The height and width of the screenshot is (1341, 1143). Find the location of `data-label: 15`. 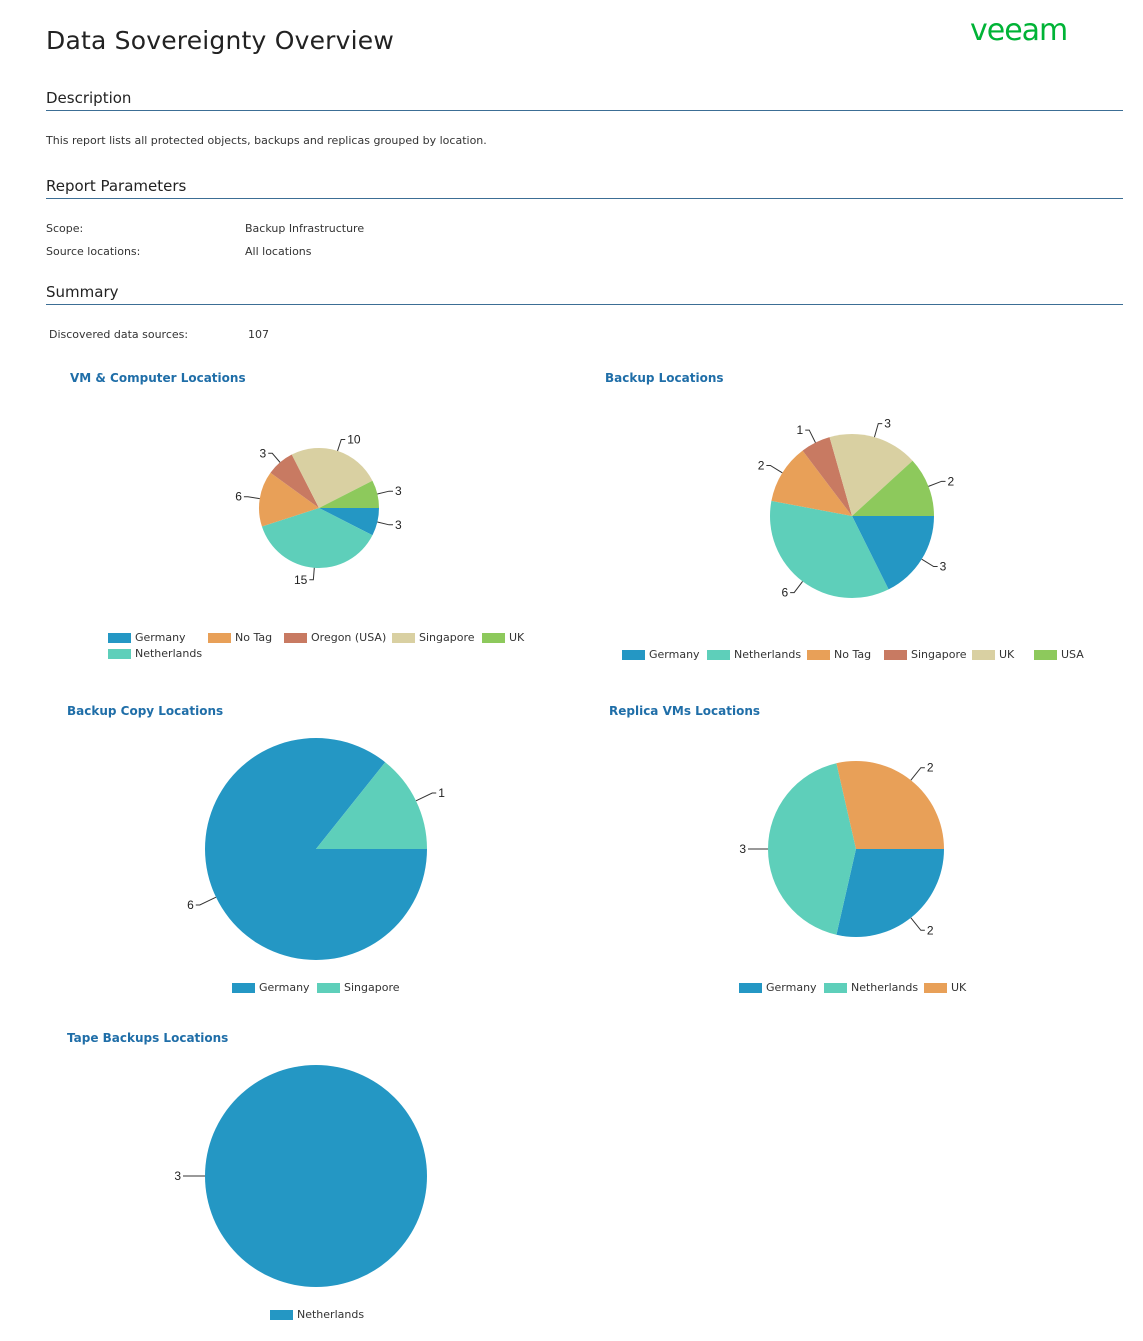

data-label: 15 is located at coordinates (301, 580).